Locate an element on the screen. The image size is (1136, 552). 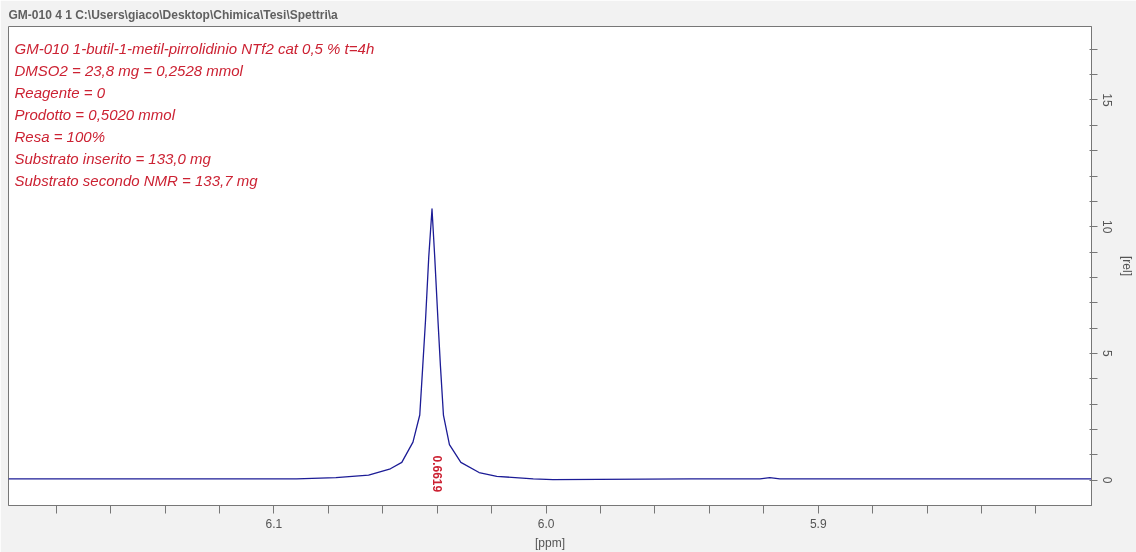
x-tick-label: 5.9 is located at coordinates (818, 523).